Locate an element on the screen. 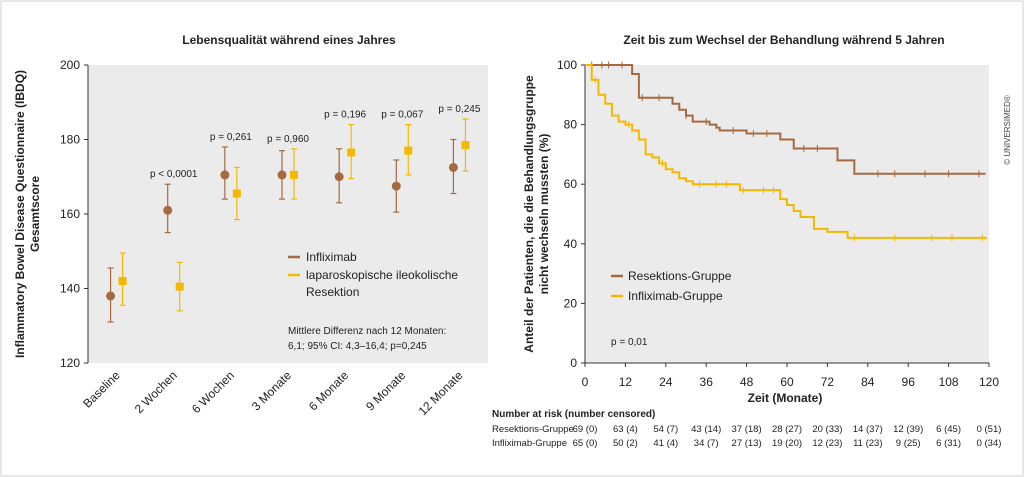  risk-table-cell: 50 (2) is located at coordinates (625, 443).